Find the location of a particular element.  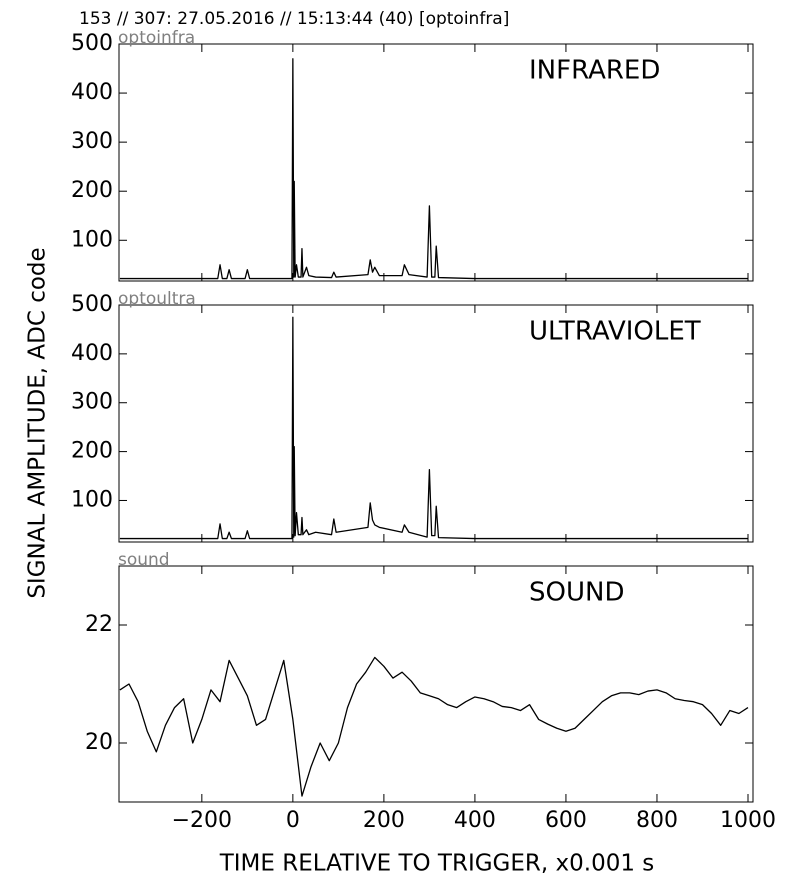

x-tick-label: 200 is located at coordinates (384, 820).